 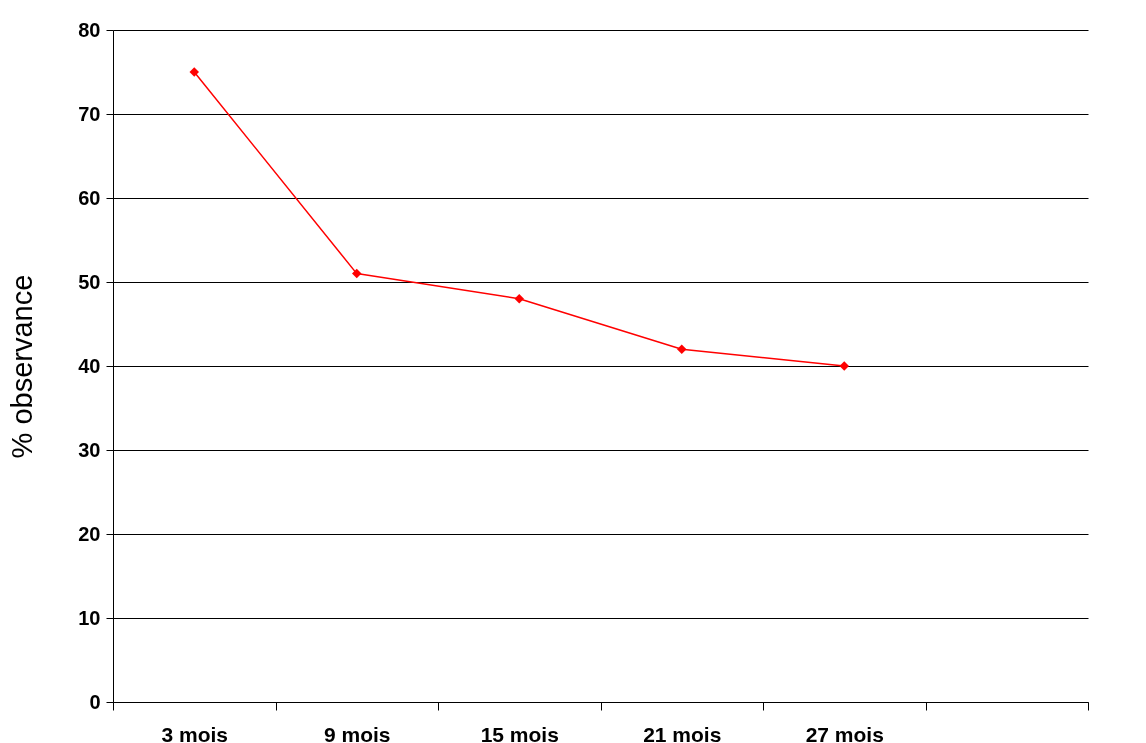 What do you see at coordinates (195, 732) in the screenshot?
I see `x-tick-label: 3 mois` at bounding box center [195, 732].